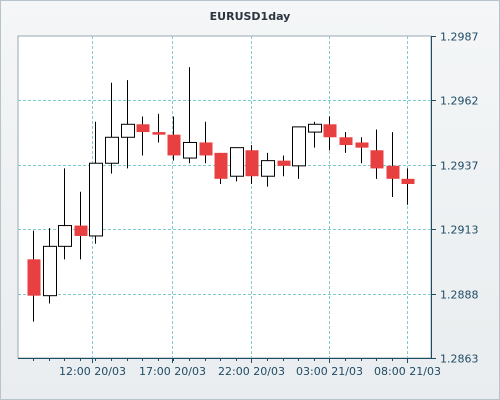  Describe the element at coordinates (459, 166) in the screenshot. I see `y-tick-label: 1.2937` at that location.